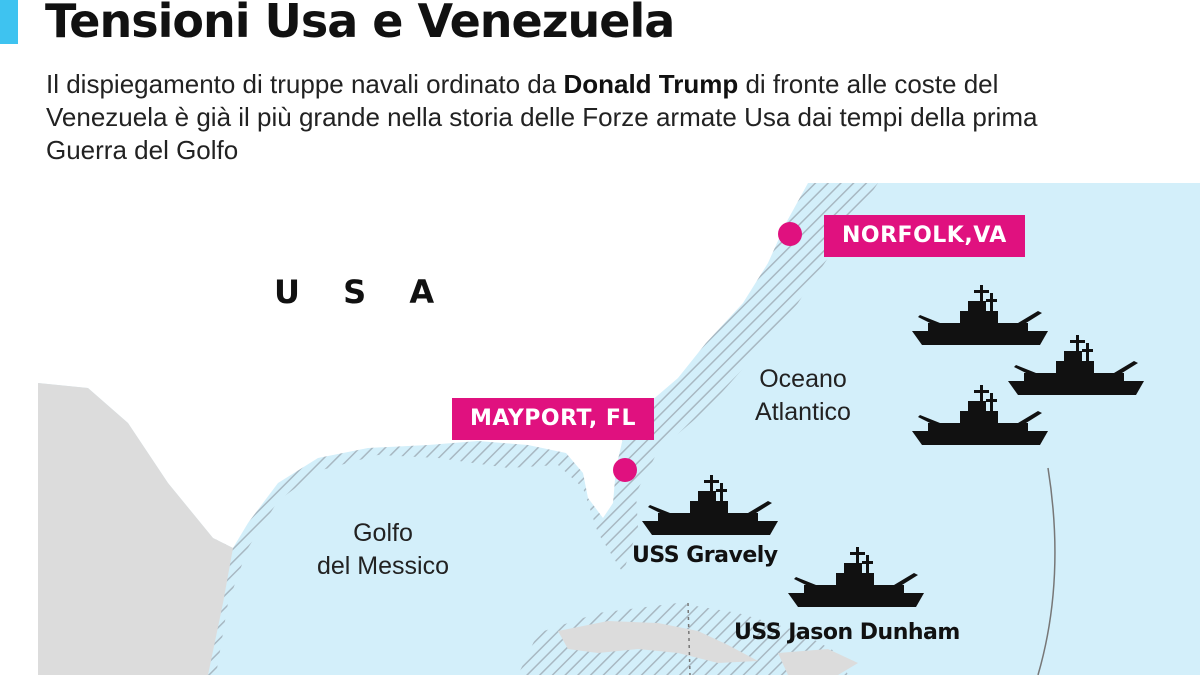 The width and height of the screenshot is (1200, 675). I want to click on gulf-label-line: Golfo, so click(383, 533).